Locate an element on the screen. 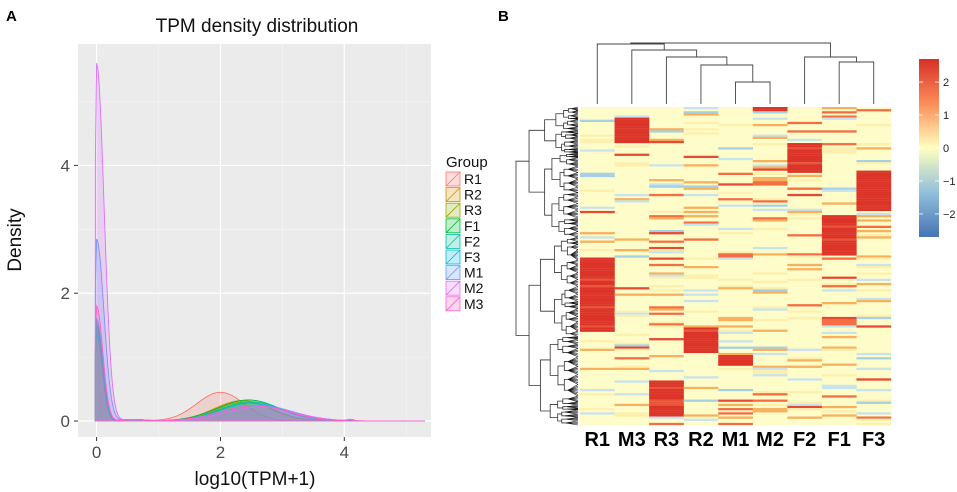 Image resolution: width=957 pixels, height=492 pixels. scale-tick-label: −2 is located at coordinates (949, 215).